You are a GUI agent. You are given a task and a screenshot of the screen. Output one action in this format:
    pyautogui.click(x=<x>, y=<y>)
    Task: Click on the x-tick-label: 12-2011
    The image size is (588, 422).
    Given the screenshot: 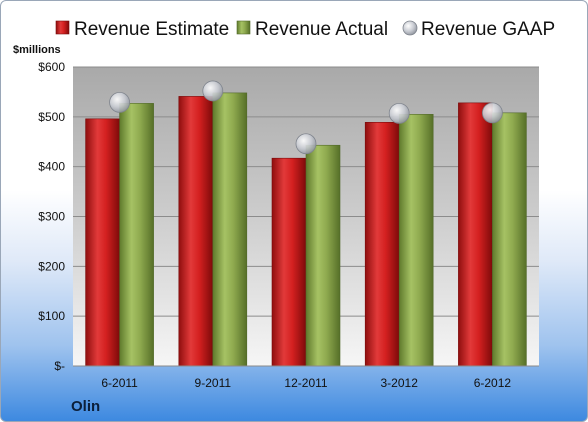 What is the action you would take?
    pyautogui.click(x=305, y=383)
    